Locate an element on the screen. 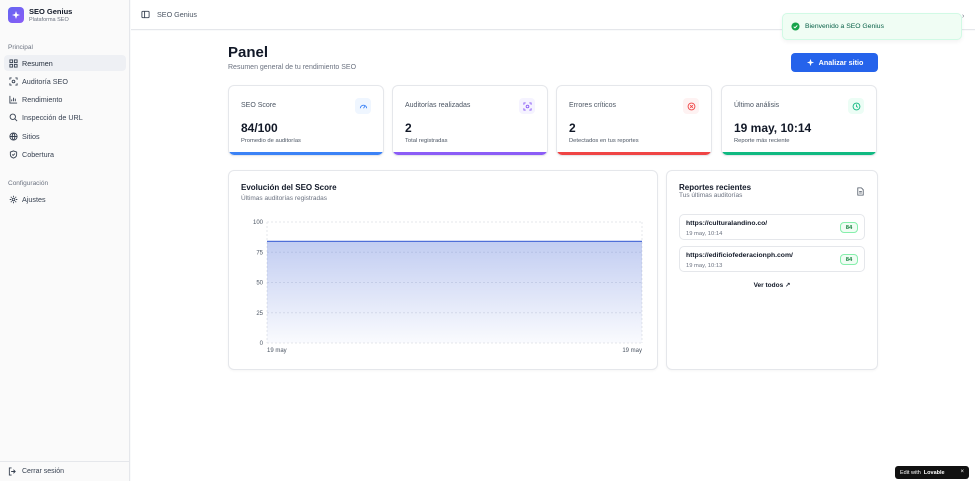 This screenshot has width=975, height=481. y-tick-label: 50 is located at coordinates (259, 284).